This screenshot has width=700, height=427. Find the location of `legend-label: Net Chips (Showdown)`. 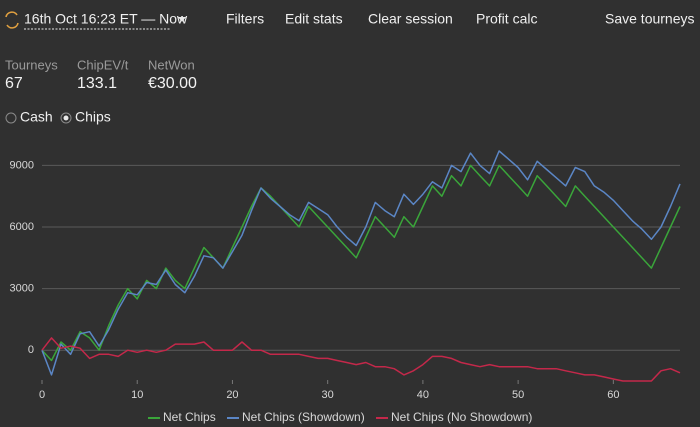

legend-label: Net Chips (Showdown) is located at coordinates (303, 417).